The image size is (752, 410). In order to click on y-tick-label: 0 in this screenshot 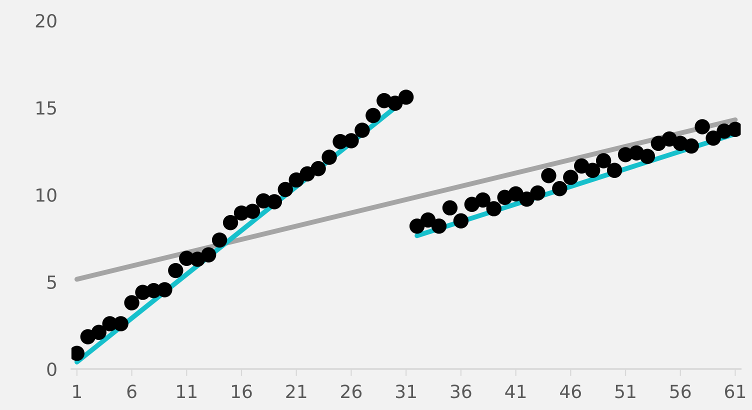, I will do `click(51, 369)`.